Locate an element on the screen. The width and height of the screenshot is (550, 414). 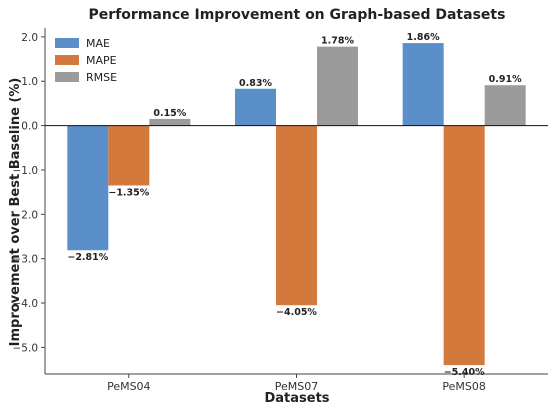
y-tick-label: 0.0 is located at coordinates (29, 127).